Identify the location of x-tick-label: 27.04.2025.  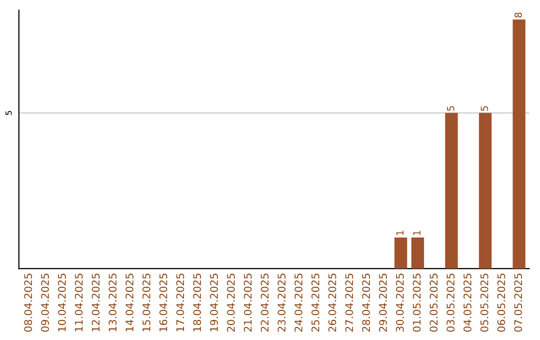
(349, 303).